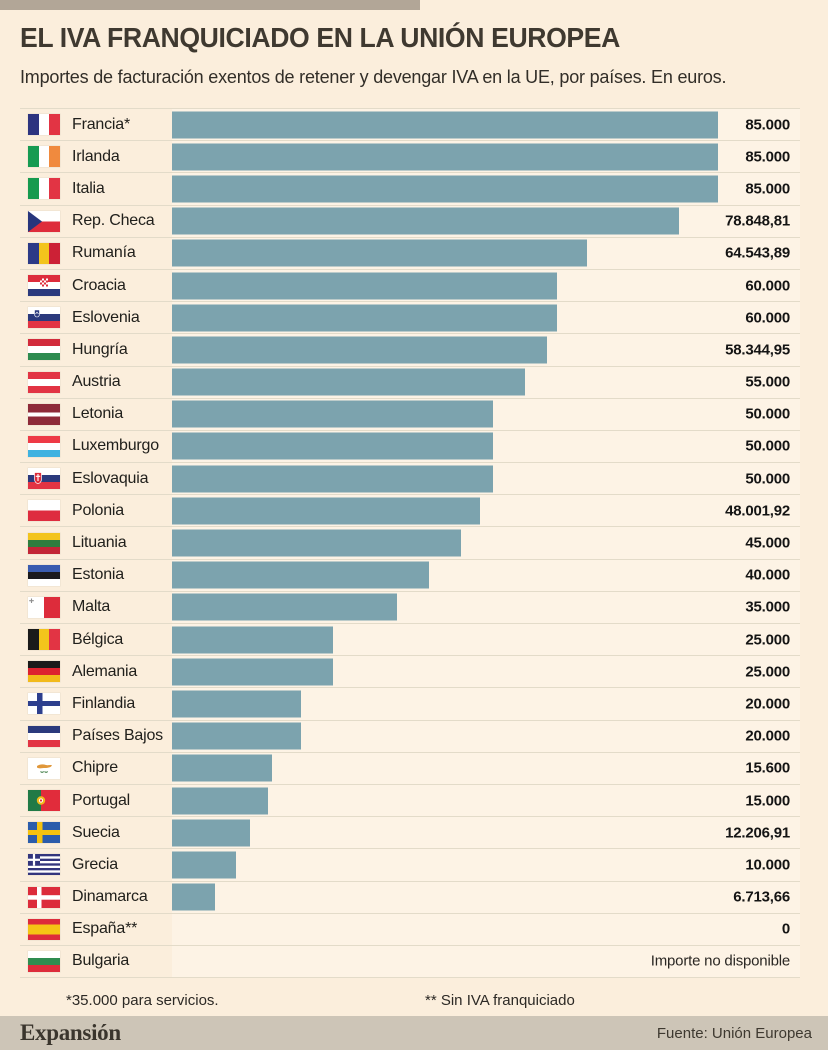  What do you see at coordinates (44, 929) in the screenshot?
I see `flag-icon-es` at bounding box center [44, 929].